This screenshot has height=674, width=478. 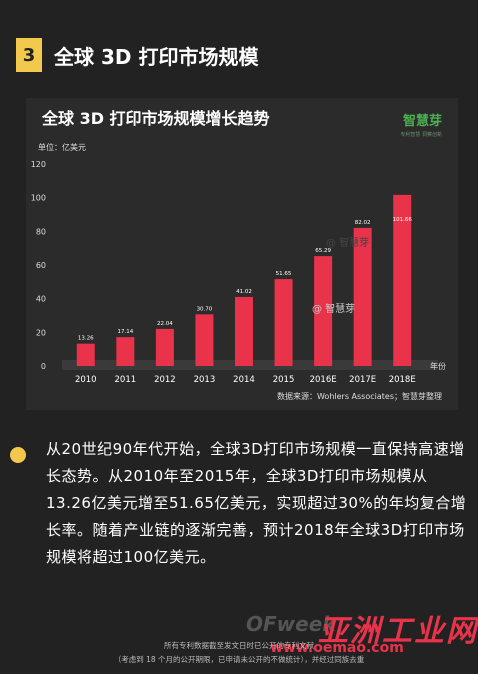 I want to click on x-tick-label: 2016E, so click(x=323, y=380).